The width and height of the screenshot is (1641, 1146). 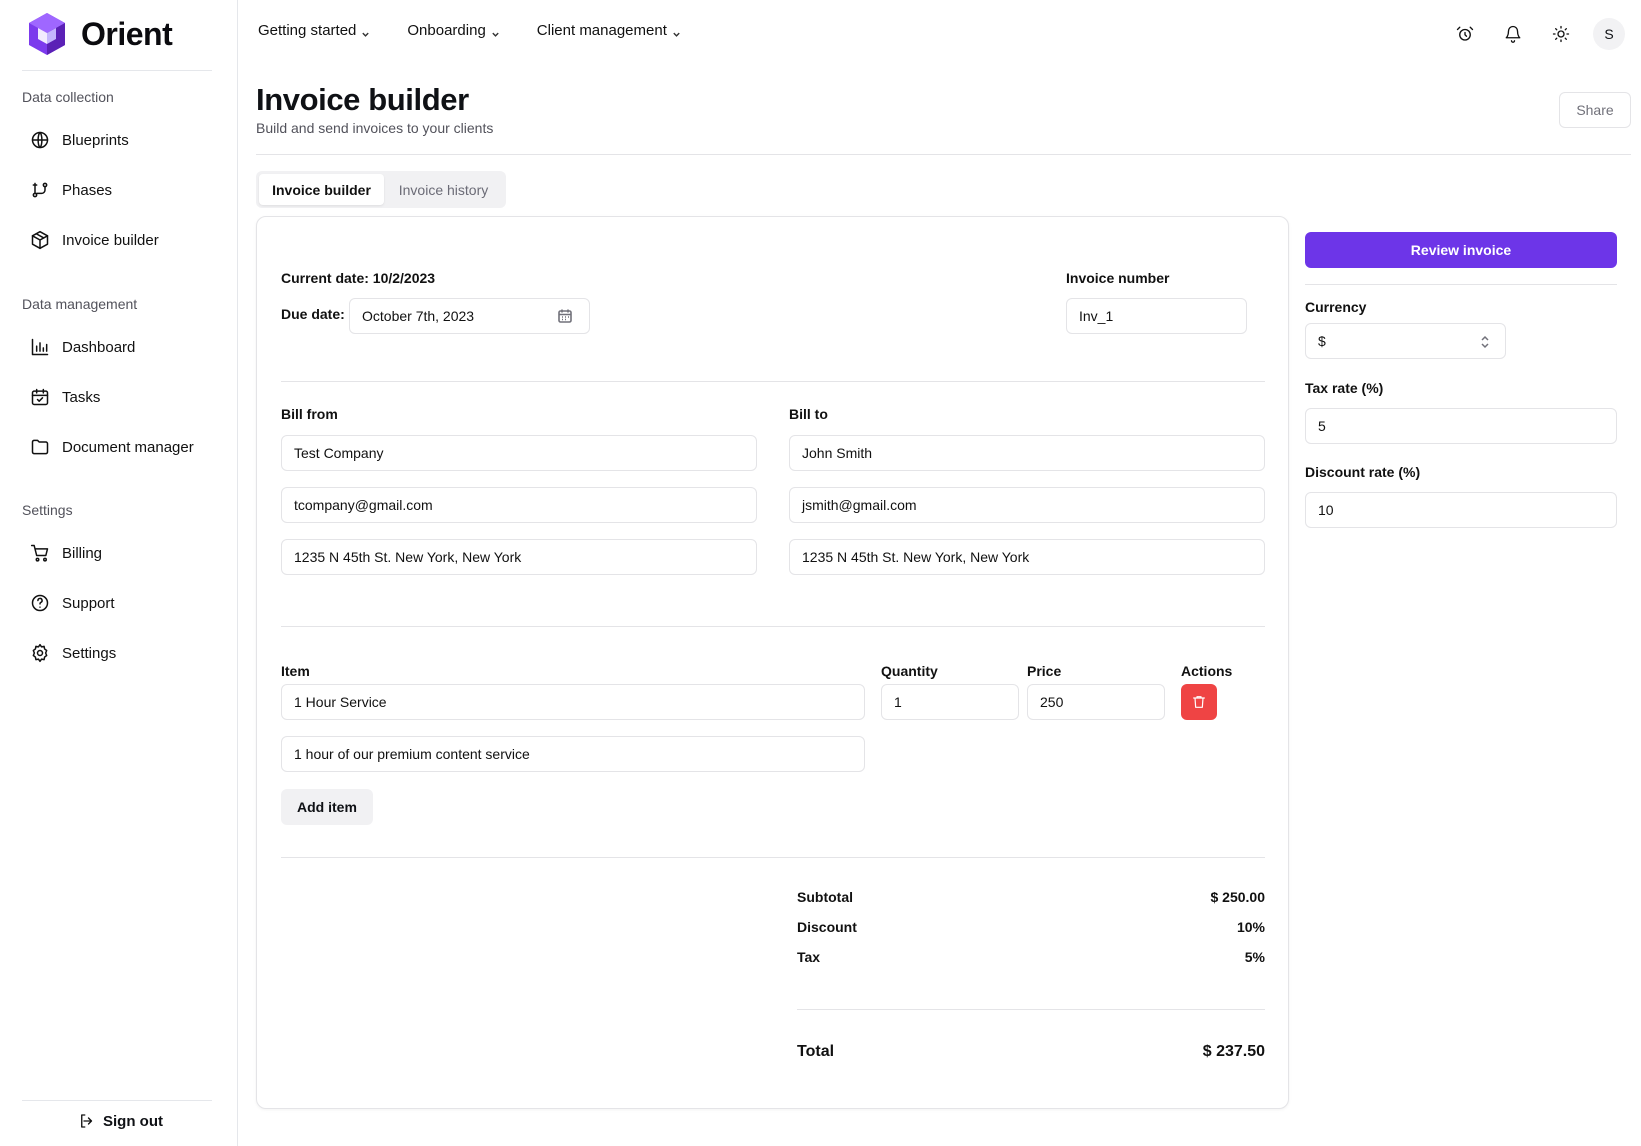 I want to click on sidebar-item-phases: Phases, so click(x=120, y=190).